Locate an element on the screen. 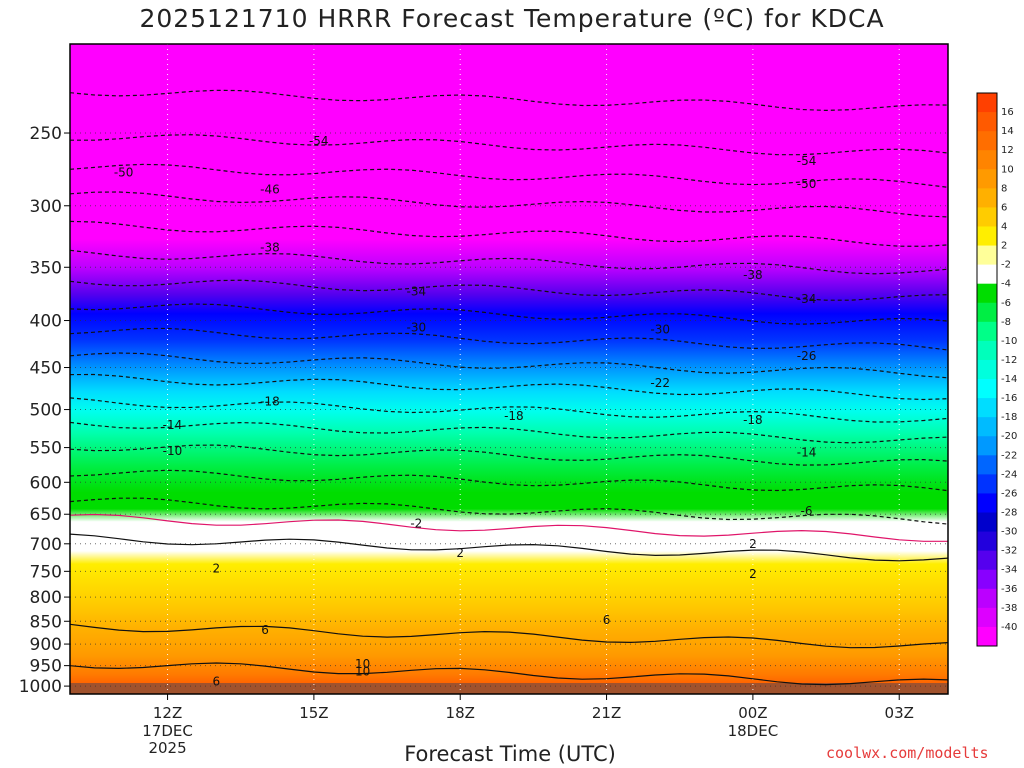  contour-label: -26 is located at coordinates (807, 356).